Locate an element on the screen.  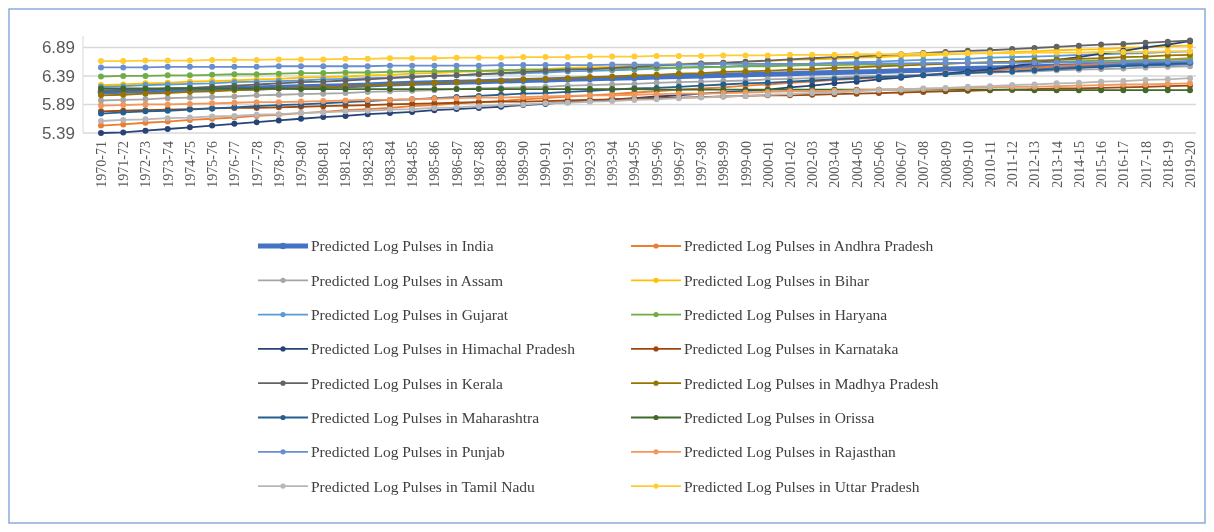
x-tick-label: 2012-13 is located at coordinates (1035, 164).